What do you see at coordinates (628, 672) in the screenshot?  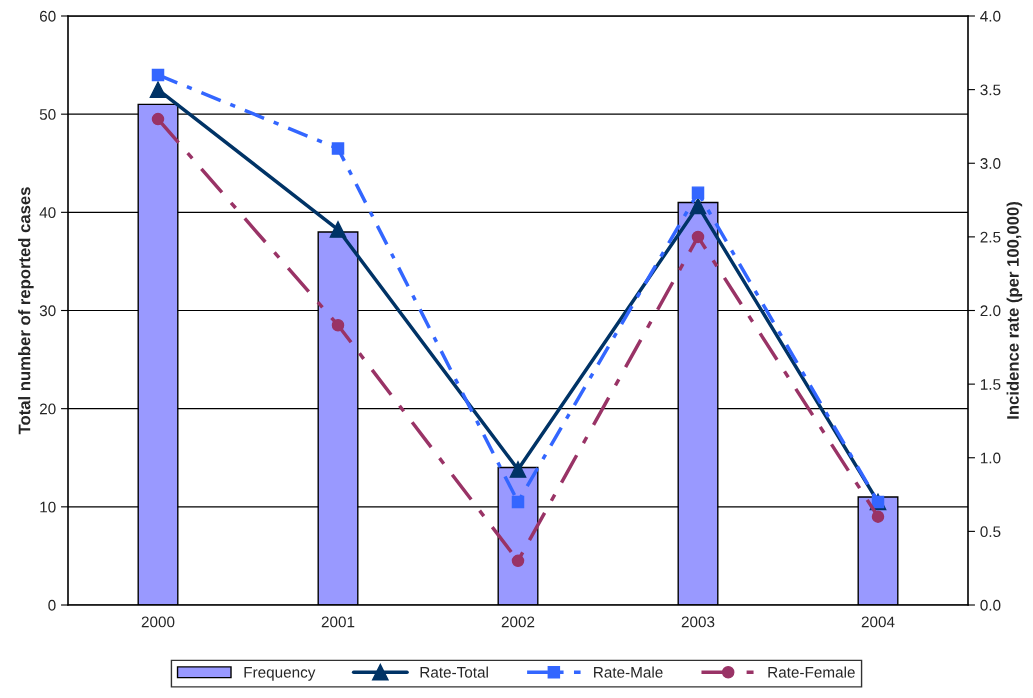 I see `legend-label: Rate-Male` at bounding box center [628, 672].